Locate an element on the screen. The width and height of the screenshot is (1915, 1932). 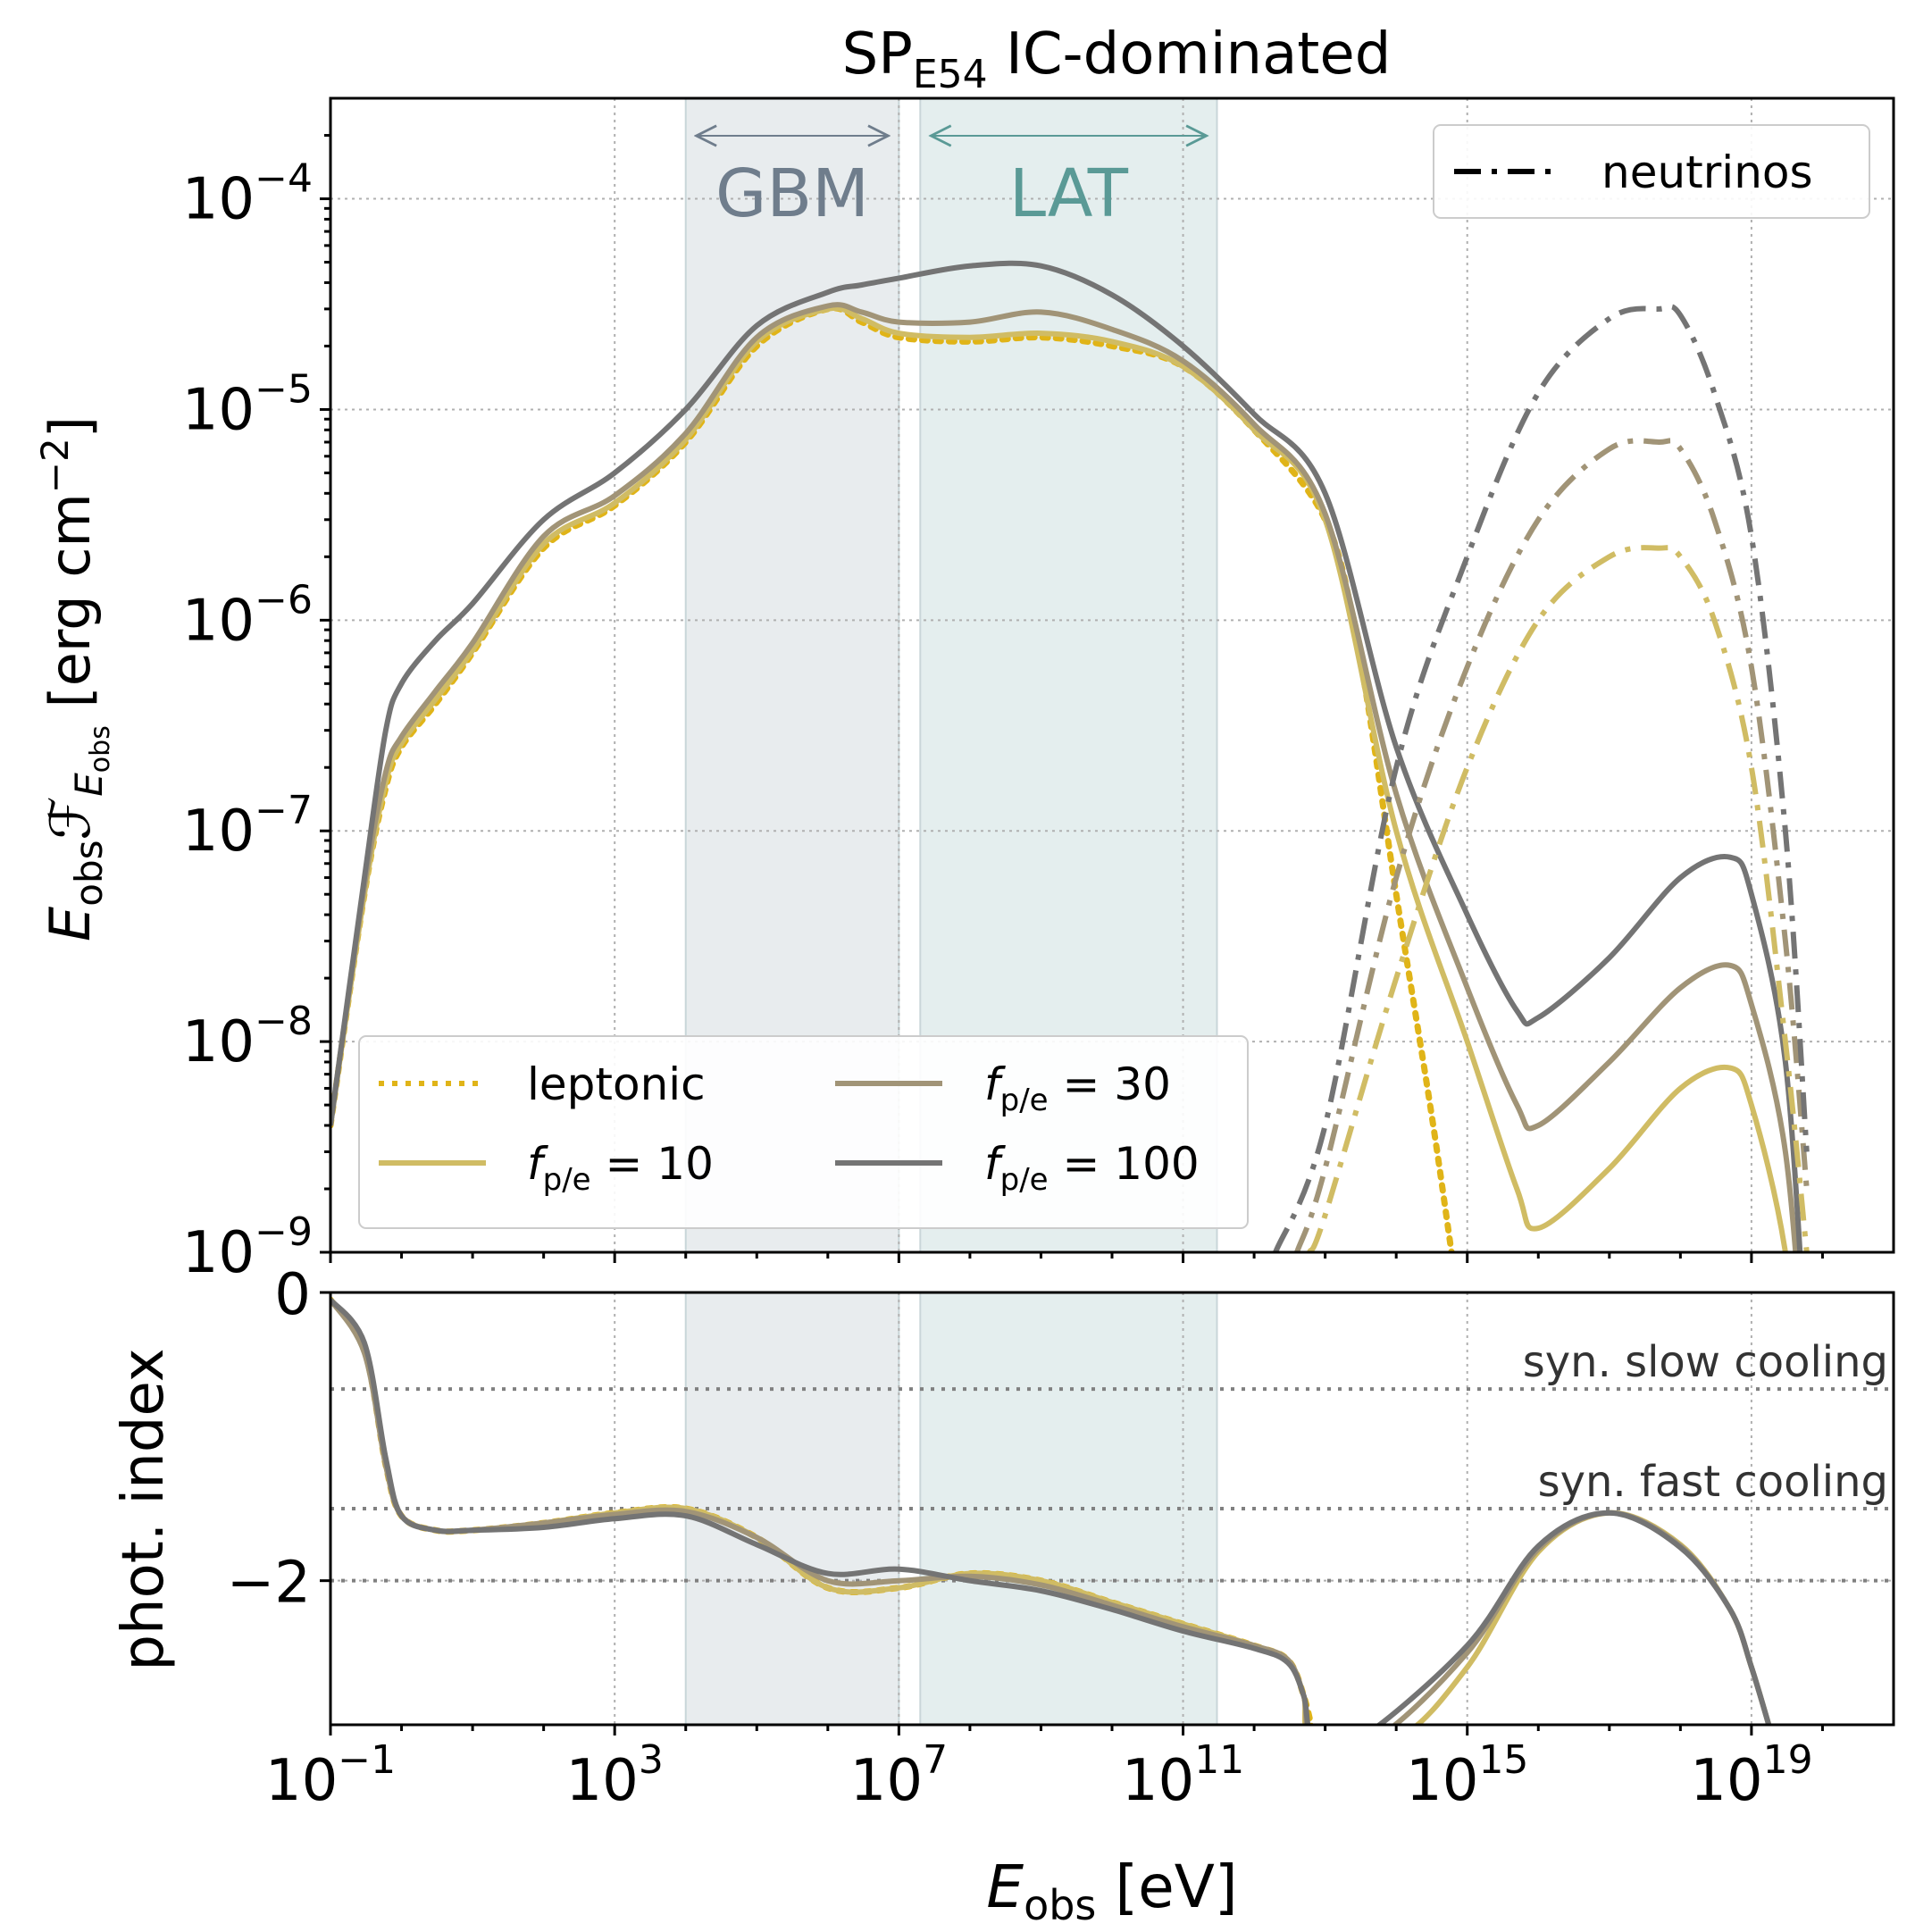
series-f-p-e-30-neutrinos is located at coordinates (1552, 845).